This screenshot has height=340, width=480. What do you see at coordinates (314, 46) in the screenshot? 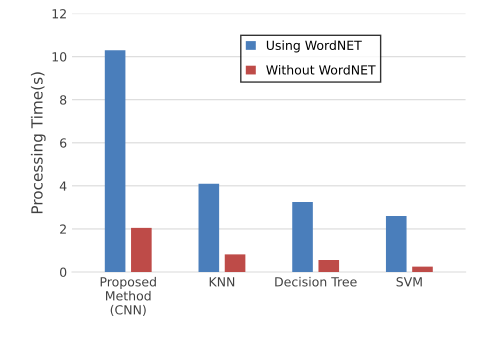
I see `legend-label: Using WordNET` at bounding box center [314, 46].